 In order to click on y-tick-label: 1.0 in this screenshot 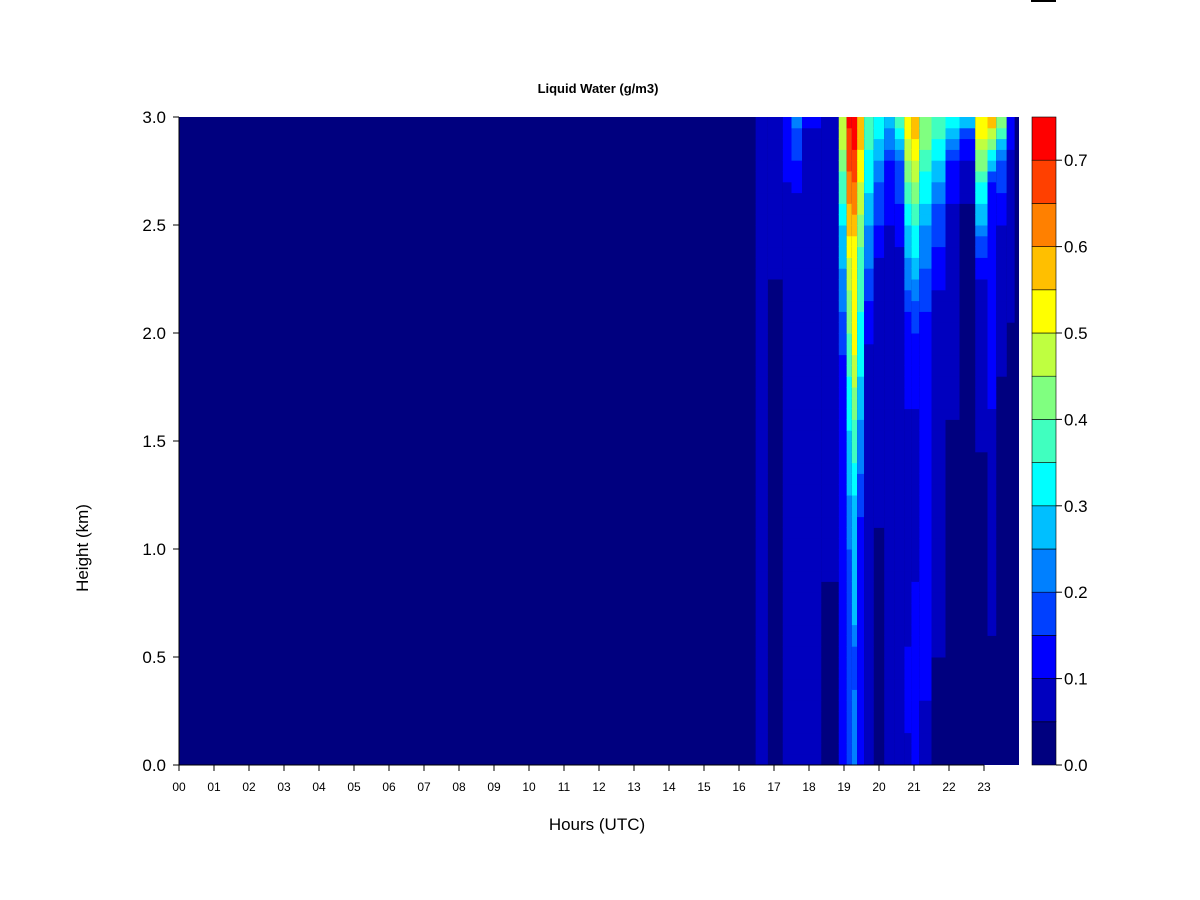, I will do `click(154, 549)`.